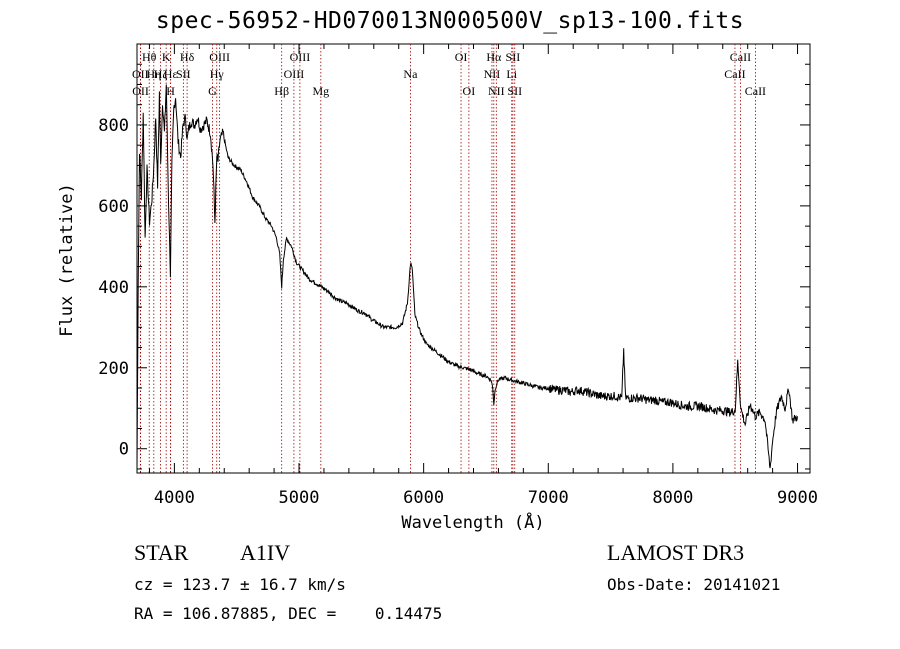  What do you see at coordinates (281, 91) in the screenshot?
I see `spectral-line-label: Hβ` at bounding box center [281, 91].